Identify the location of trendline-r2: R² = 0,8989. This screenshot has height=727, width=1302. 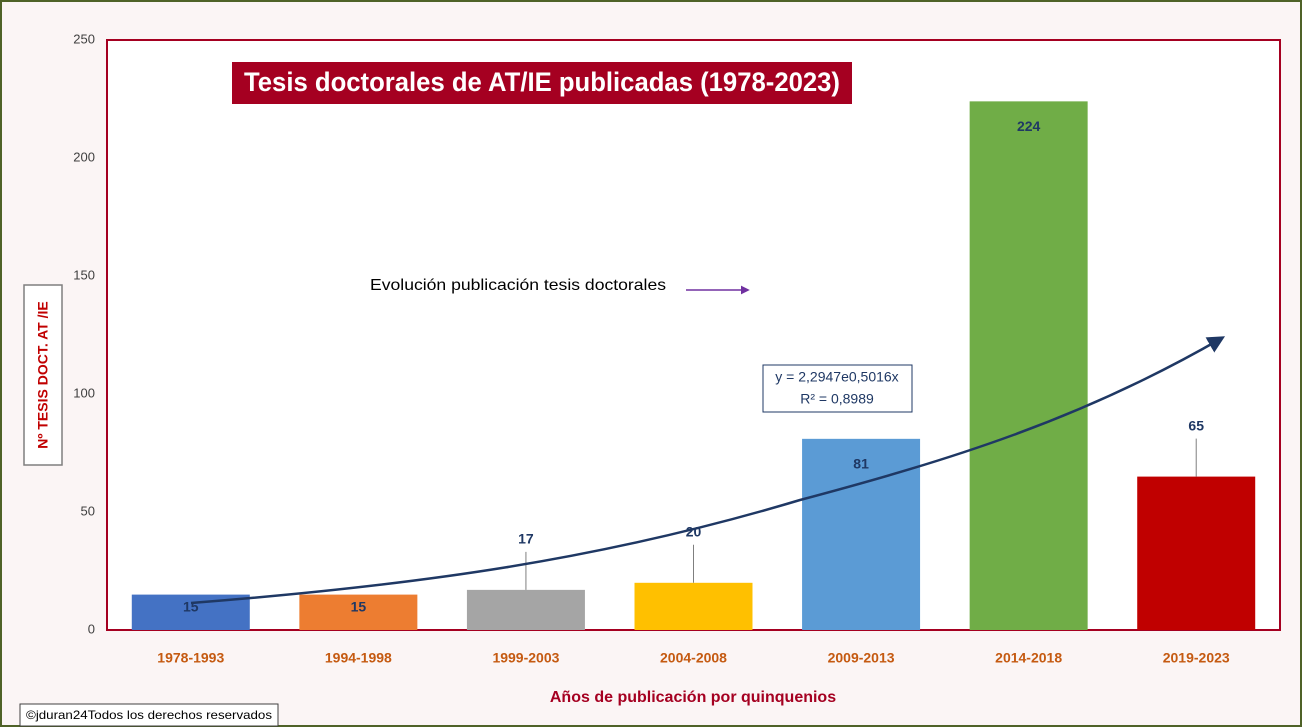
(837, 399).